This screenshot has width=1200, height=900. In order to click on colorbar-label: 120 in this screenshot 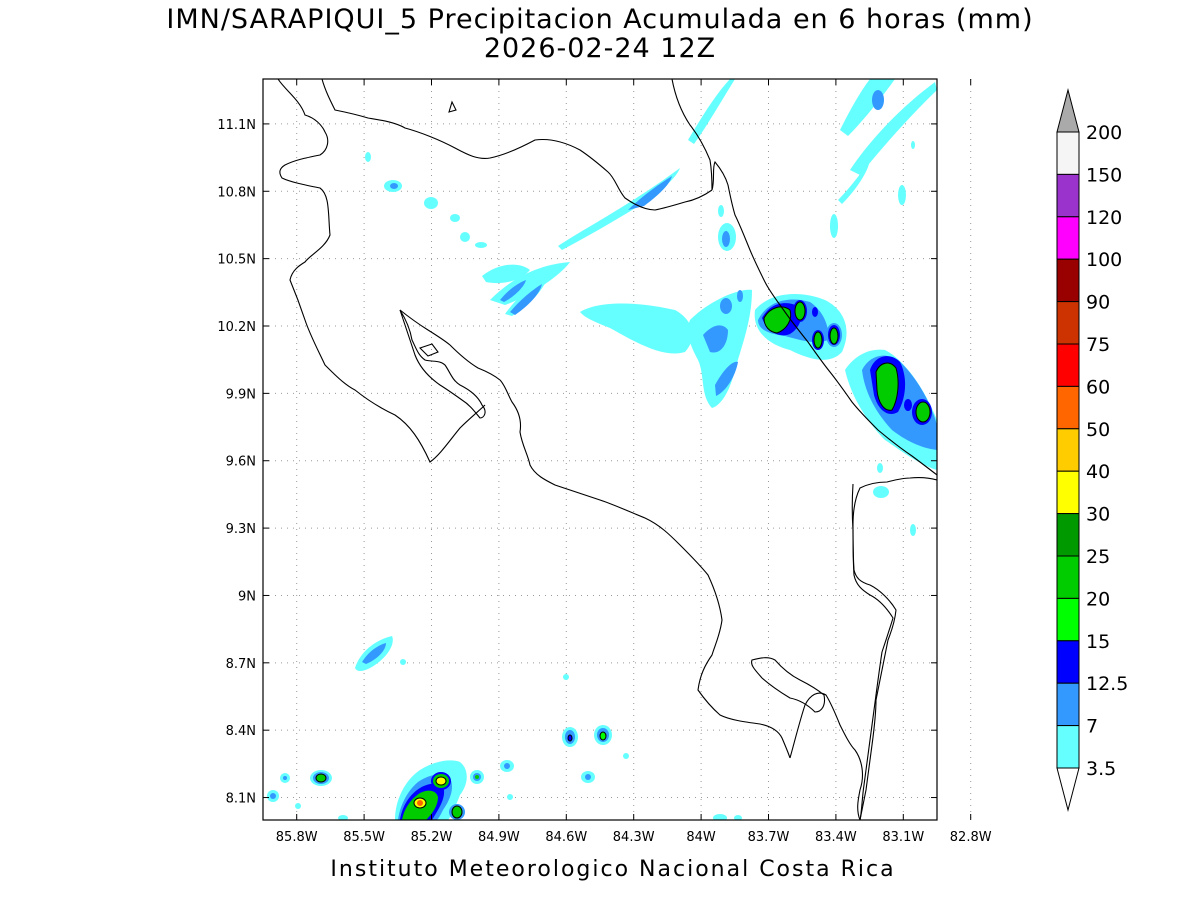, I will do `click(1104, 218)`.